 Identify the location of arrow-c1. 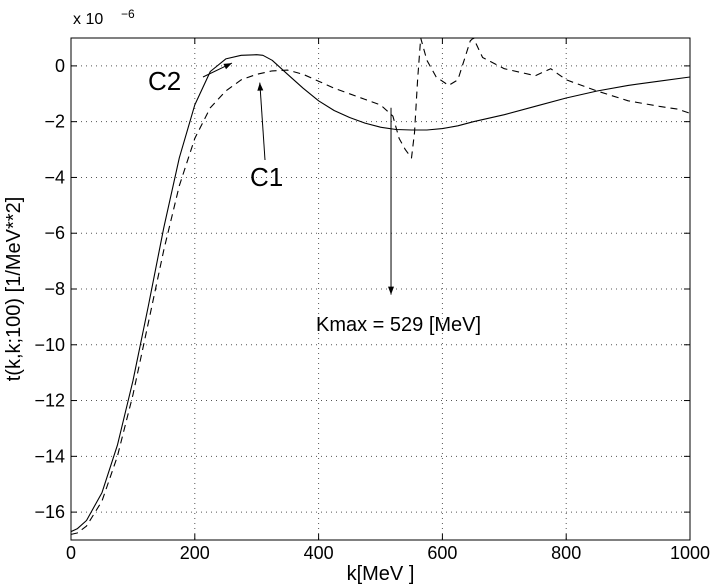
(262, 121).